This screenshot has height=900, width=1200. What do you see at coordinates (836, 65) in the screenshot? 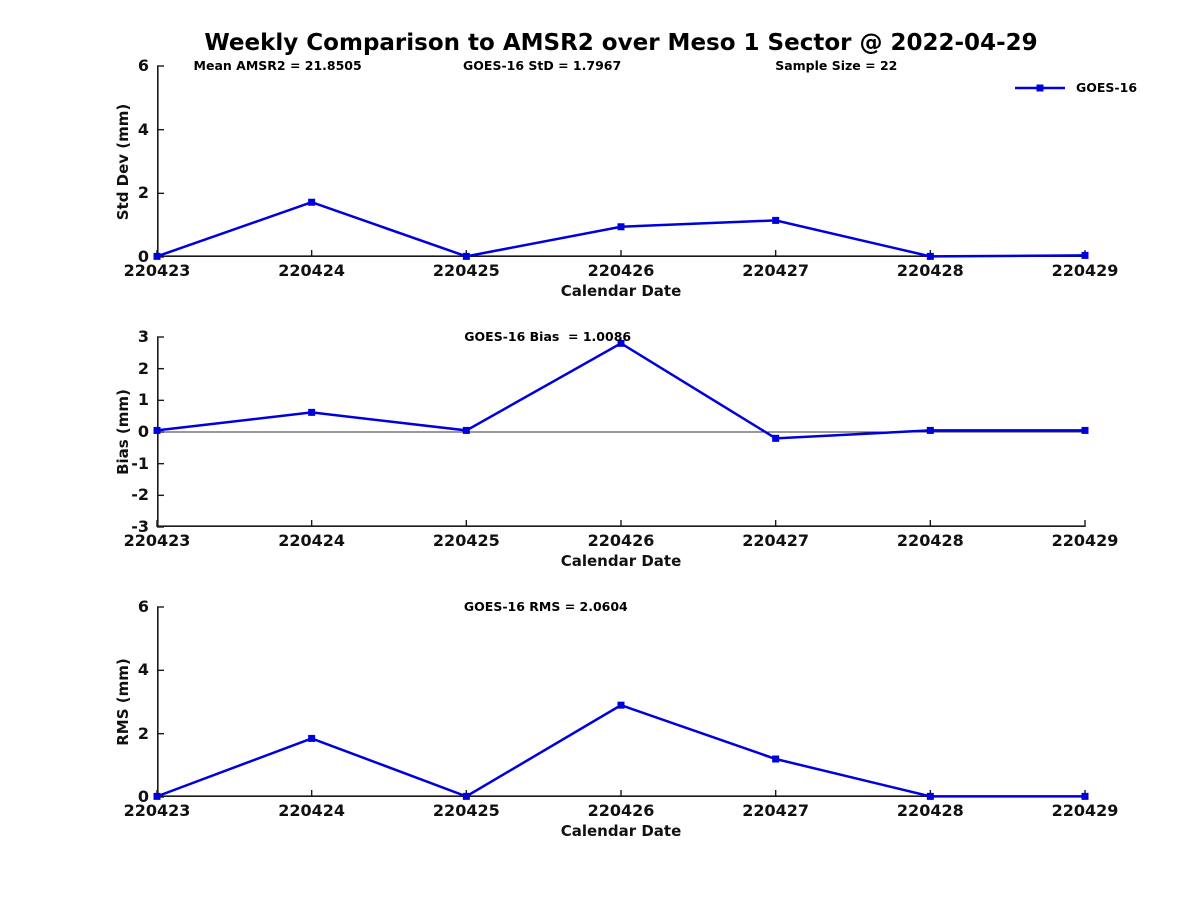
I see `stat-annotation: Sample Size = 22` at bounding box center [836, 65].